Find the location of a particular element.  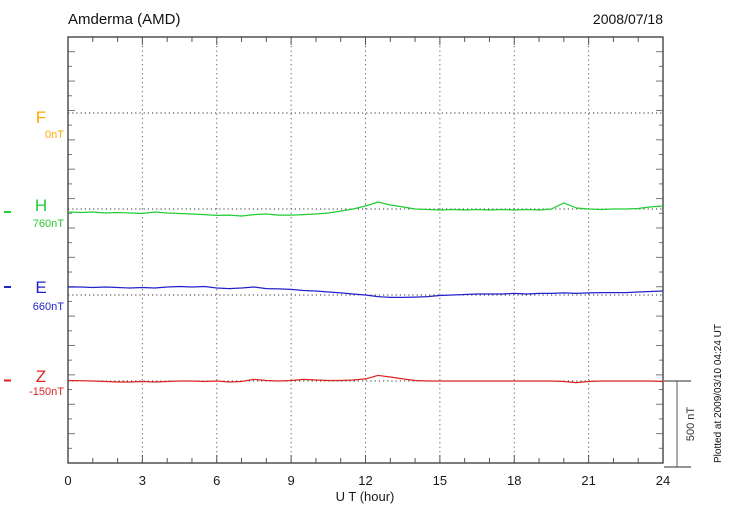

plot-date: 2008/07/18 is located at coordinates (628, 19).